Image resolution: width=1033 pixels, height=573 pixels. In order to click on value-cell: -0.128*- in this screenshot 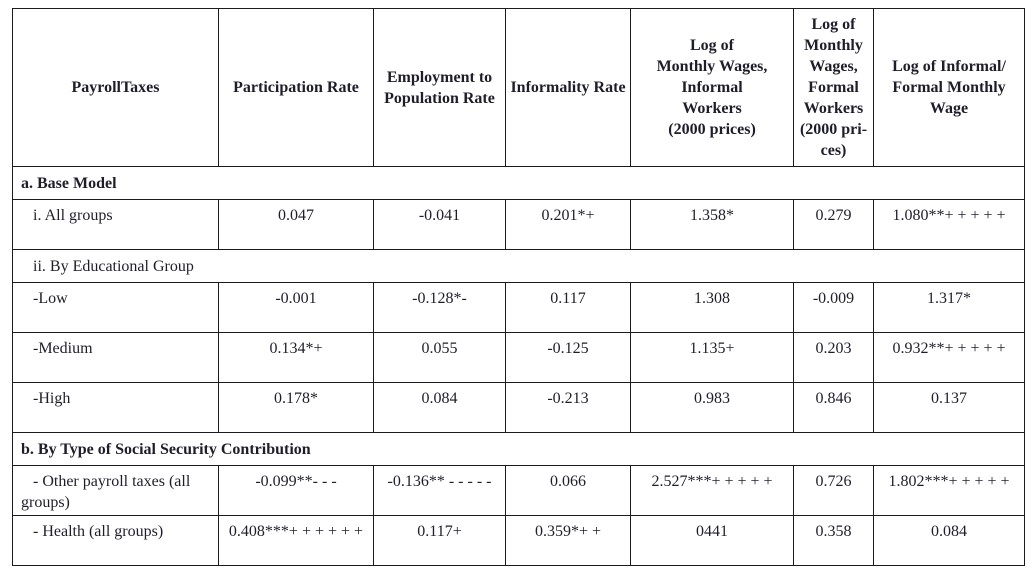, I will do `click(439, 307)`.